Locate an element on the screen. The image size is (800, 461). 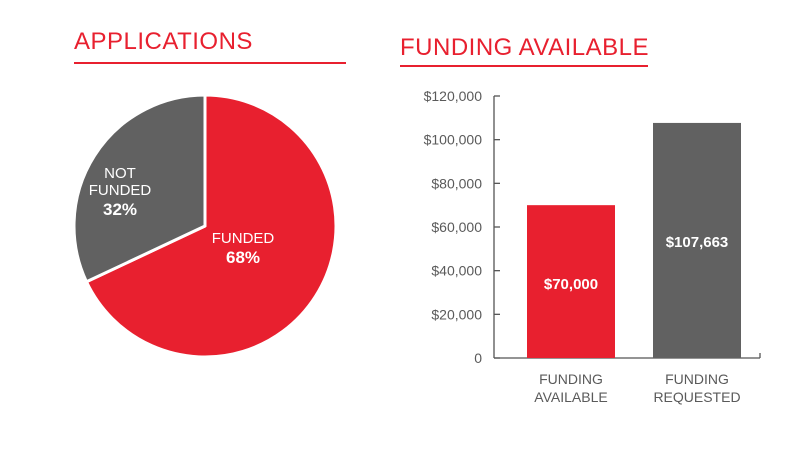
y-tick-label: $60,000 is located at coordinates (456, 227).